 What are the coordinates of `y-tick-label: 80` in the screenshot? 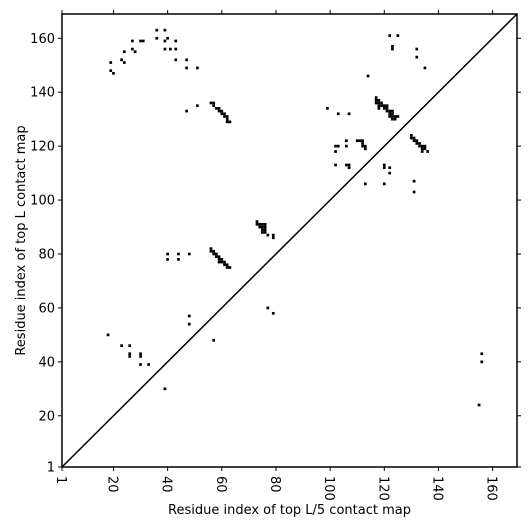 It's located at (46, 254).